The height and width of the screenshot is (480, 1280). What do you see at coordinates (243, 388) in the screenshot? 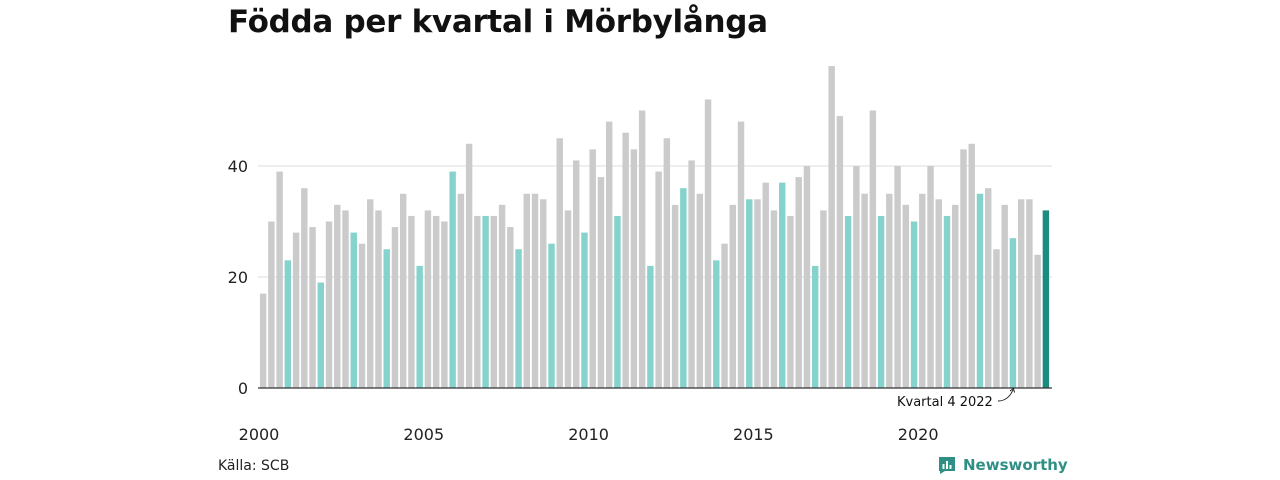
I see `y-tick-label: 0` at bounding box center [243, 388].